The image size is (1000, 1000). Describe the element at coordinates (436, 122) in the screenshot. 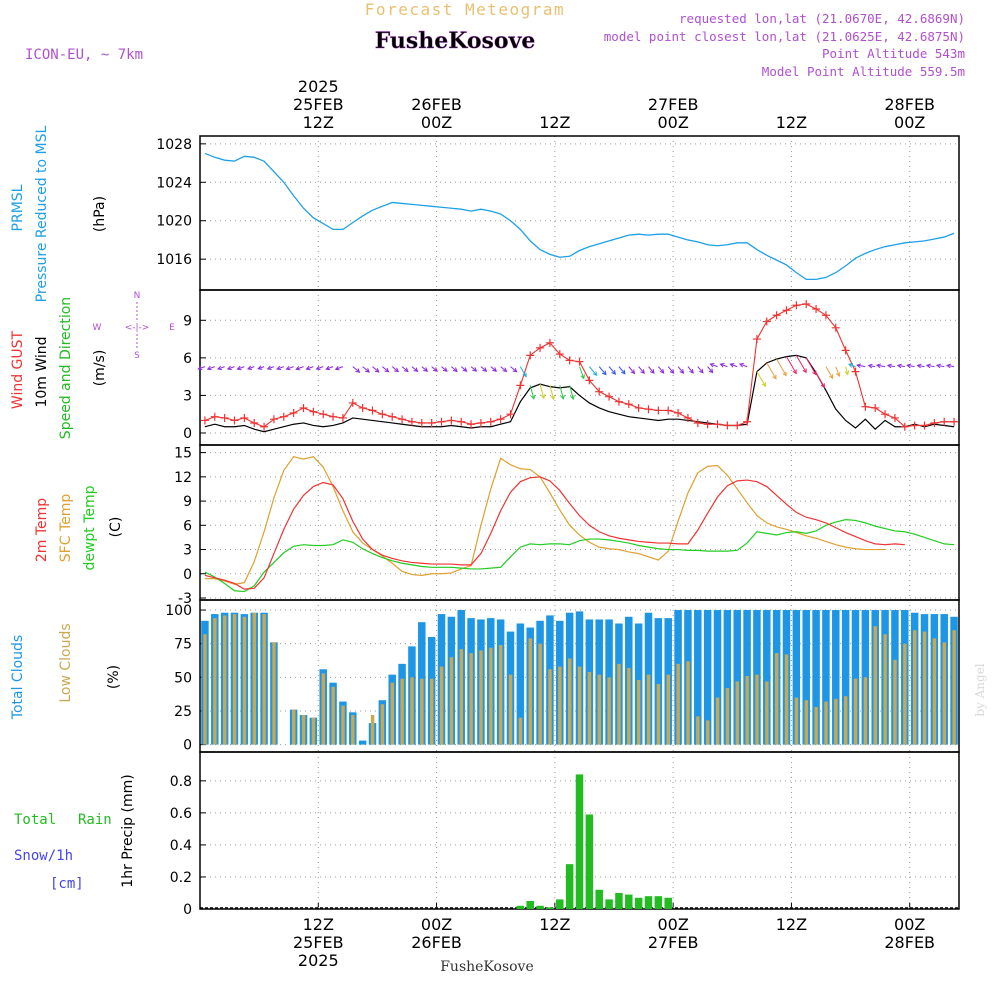

I see `top-axis-hour: 00Z` at that location.